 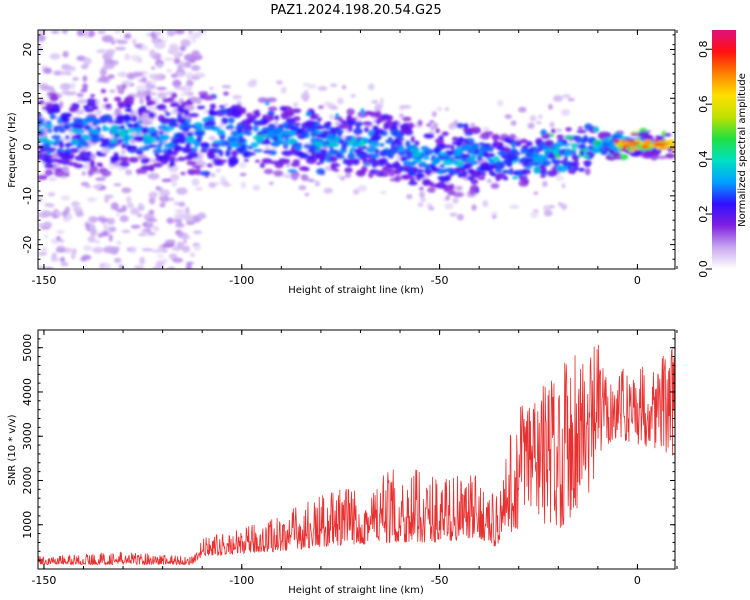 What do you see at coordinates (43, 580) in the screenshot?
I see `x-tick-label: -150` at bounding box center [43, 580].